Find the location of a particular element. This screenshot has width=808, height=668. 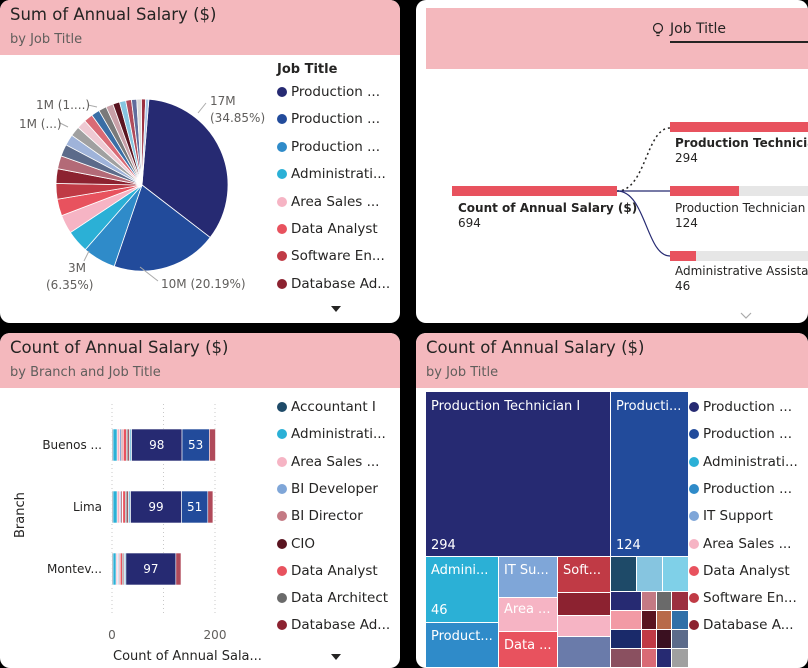

pie-legend-item: Data Analyst is located at coordinates (327, 229).